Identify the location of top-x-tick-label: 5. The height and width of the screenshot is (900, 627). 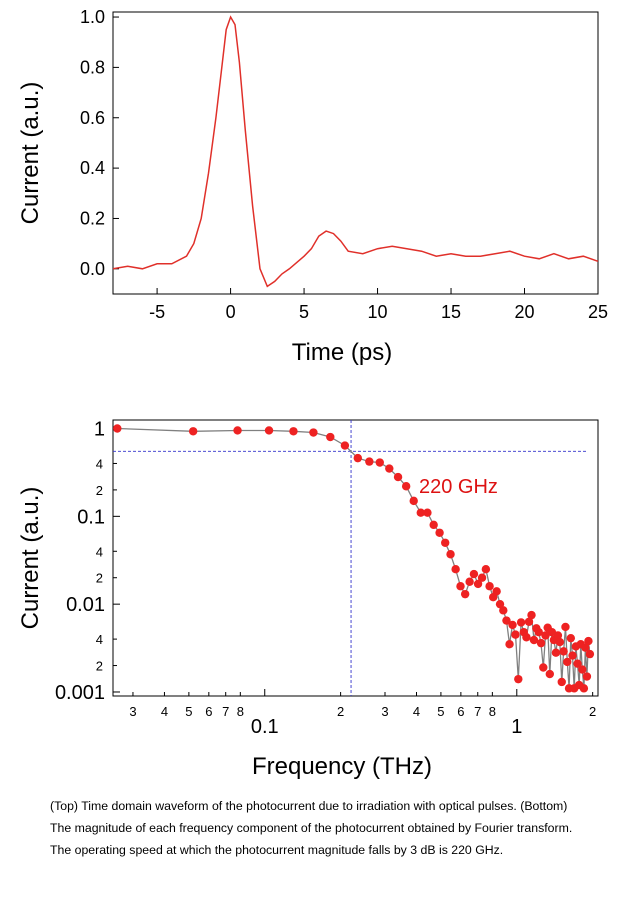
(304, 312).